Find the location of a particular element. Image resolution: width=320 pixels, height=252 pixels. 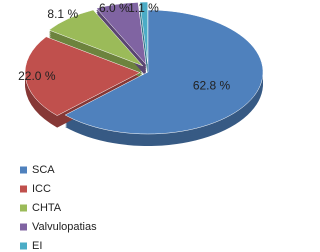

legend-label: EI is located at coordinates (37, 246).